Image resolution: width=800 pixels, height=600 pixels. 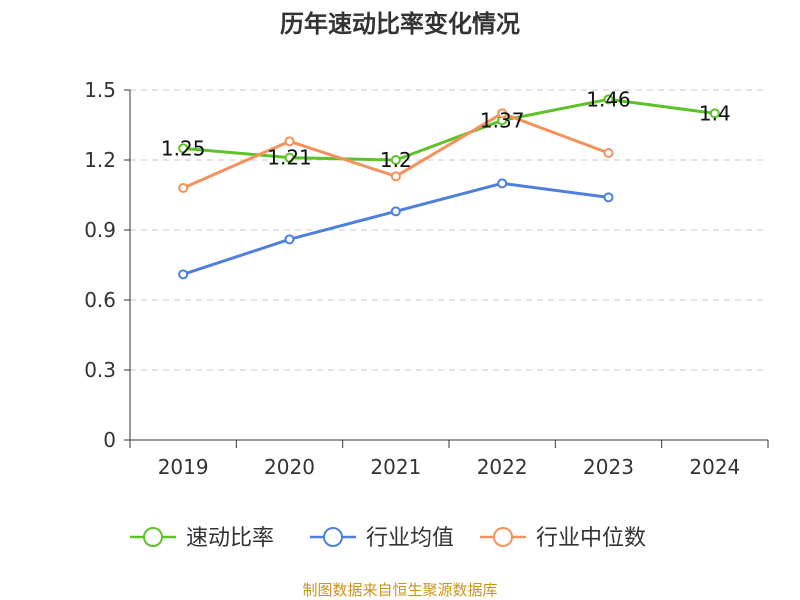 What do you see at coordinates (100, 90) in the screenshot?
I see `y-tick-label: 1.5` at bounding box center [100, 90].